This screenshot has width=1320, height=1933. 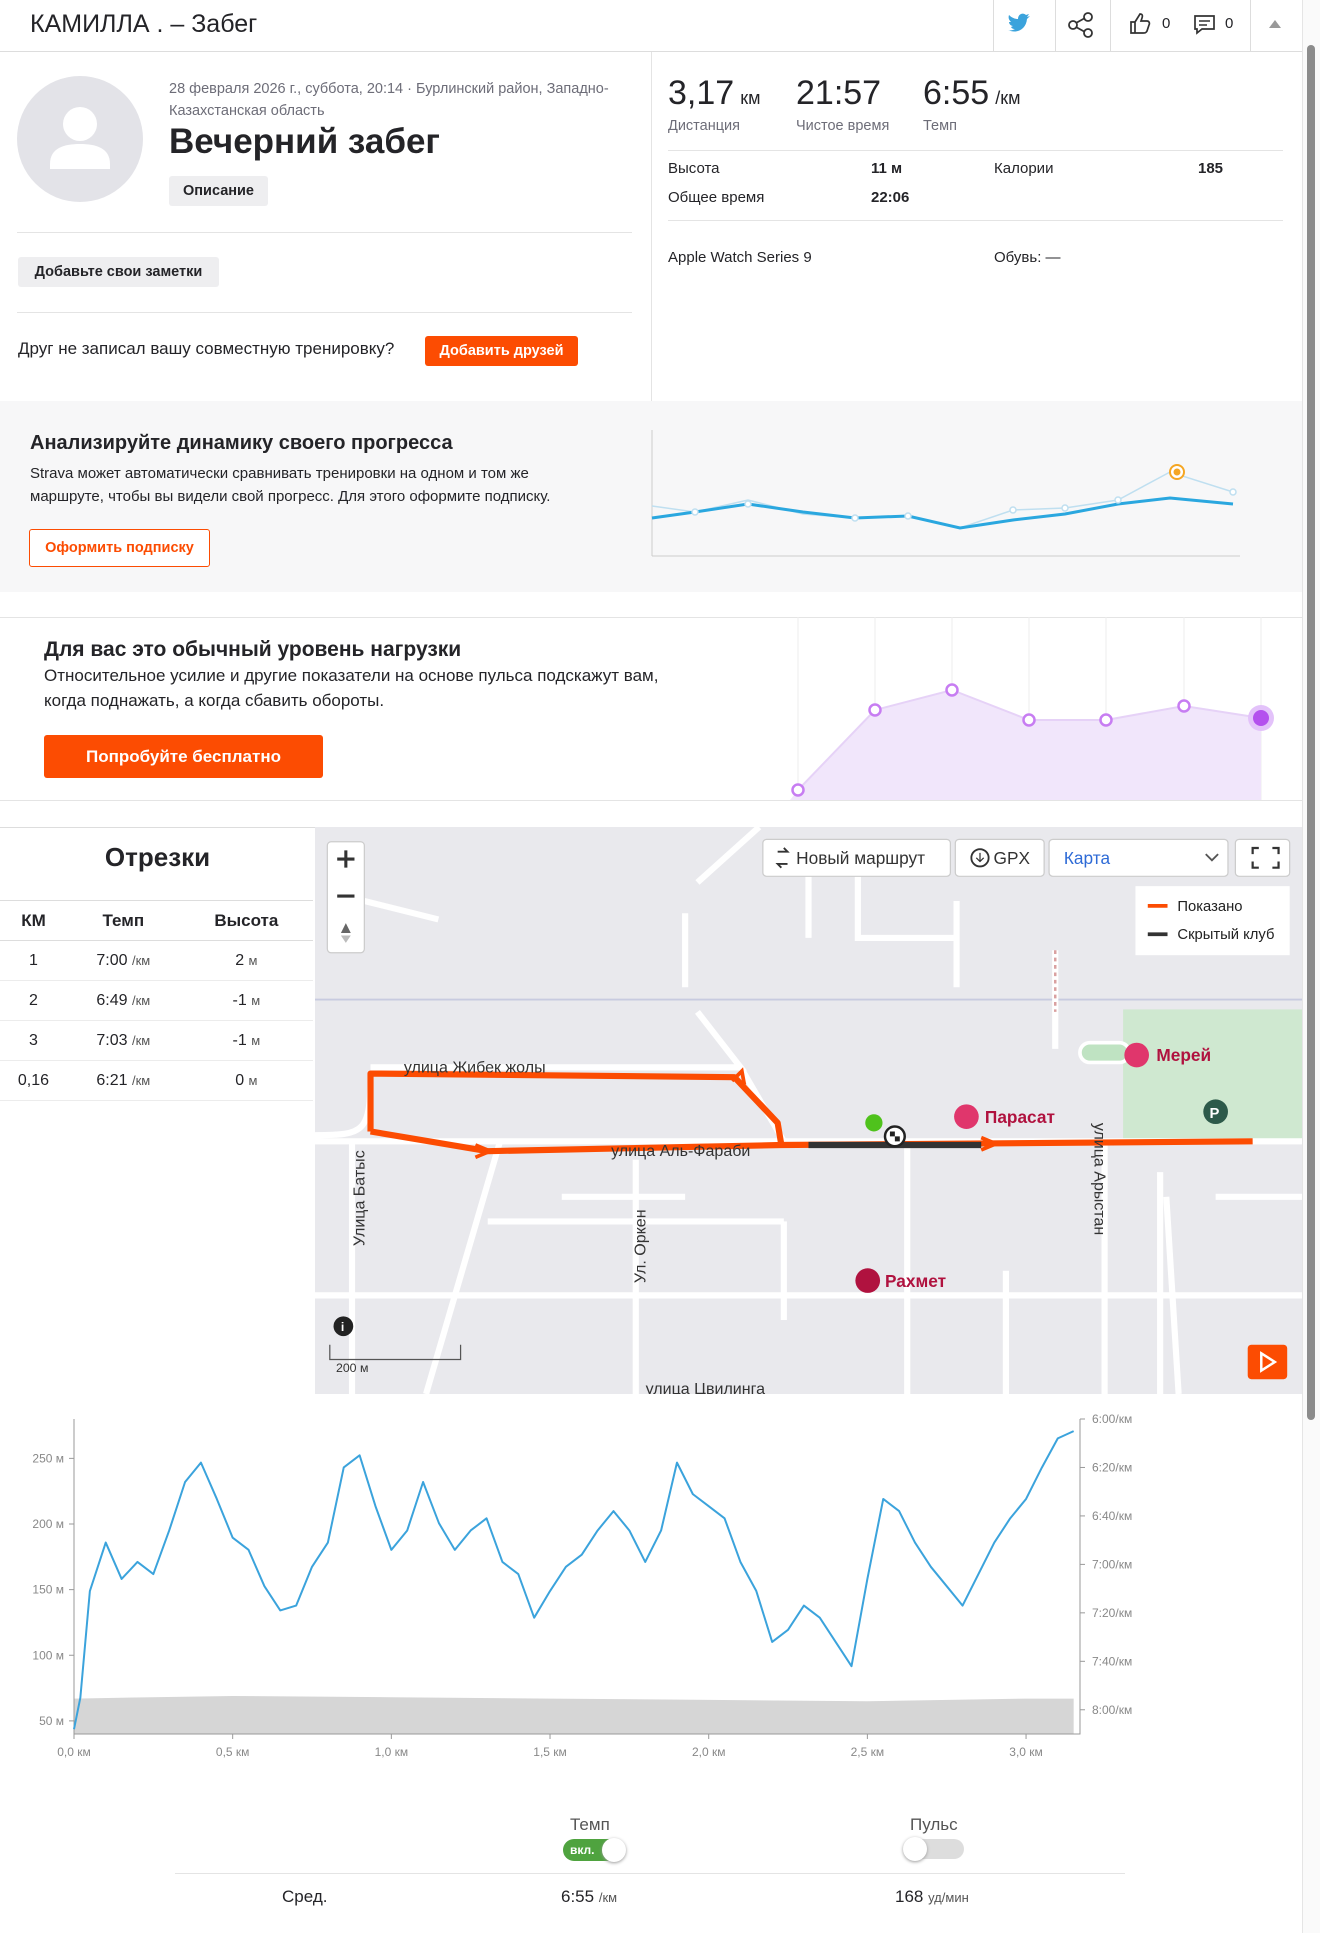 I want to click on stat-number: 3,17, so click(x=701, y=93).